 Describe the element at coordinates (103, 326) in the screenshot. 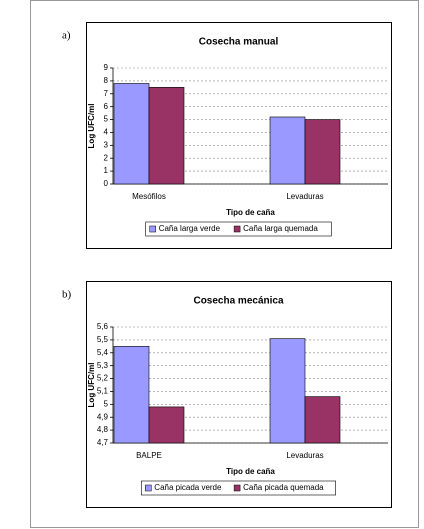

I see `y-tick-label: 5,6` at that location.